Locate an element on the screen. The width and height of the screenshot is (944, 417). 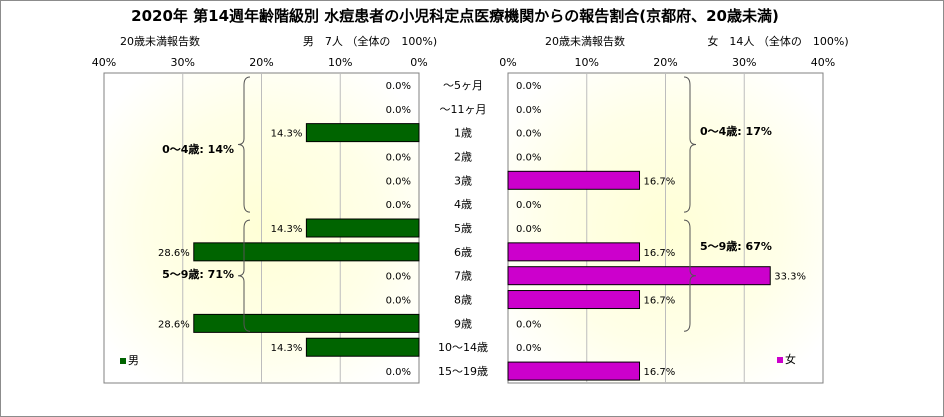
male-legend-swatch is located at coordinates (123, 361).